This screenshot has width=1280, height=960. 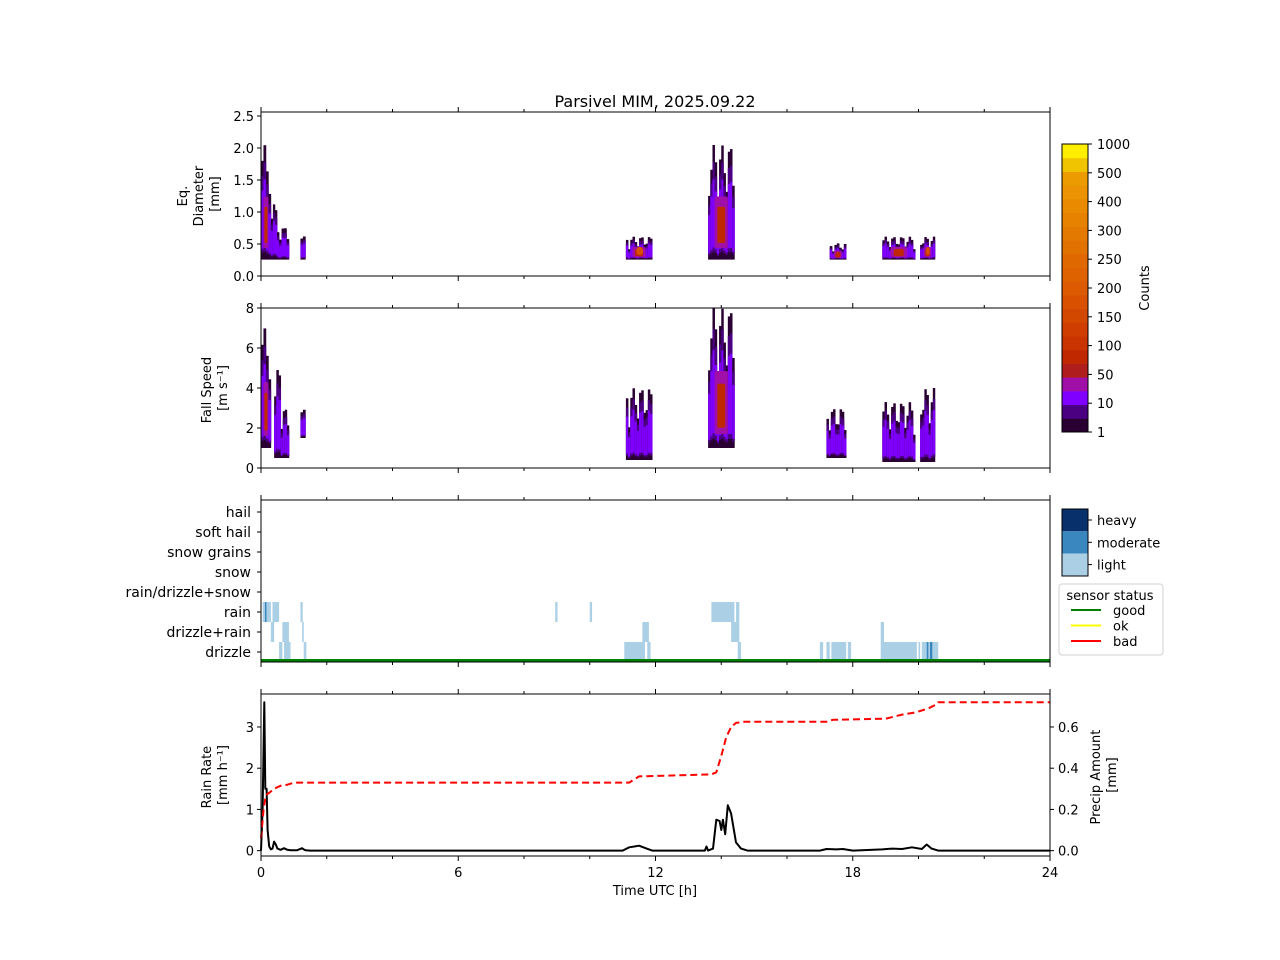 What do you see at coordinates (1109, 596) in the screenshot?
I see `sensor-status-legend-title: sensor status` at bounding box center [1109, 596].